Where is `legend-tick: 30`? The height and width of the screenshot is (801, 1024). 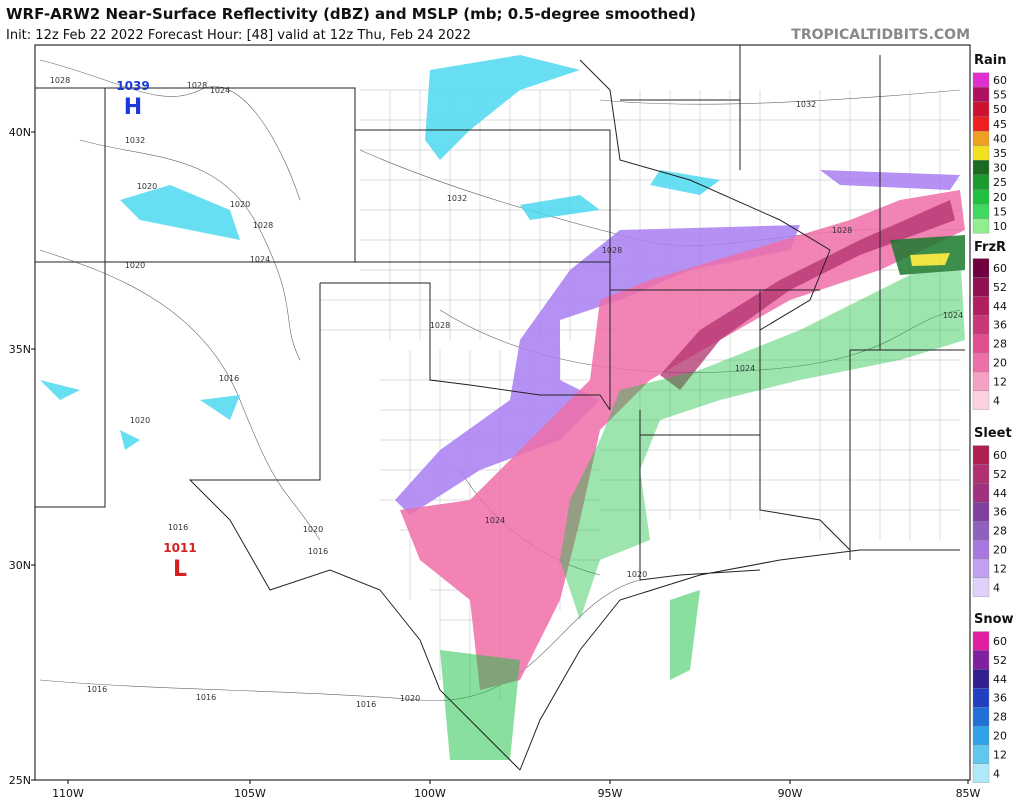
legend-tick: 30 is located at coordinates (1000, 168).